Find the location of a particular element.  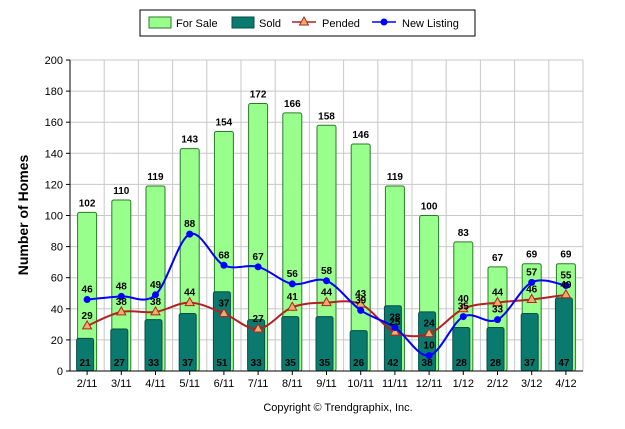

for-sale-label: 102 is located at coordinates (87, 203).